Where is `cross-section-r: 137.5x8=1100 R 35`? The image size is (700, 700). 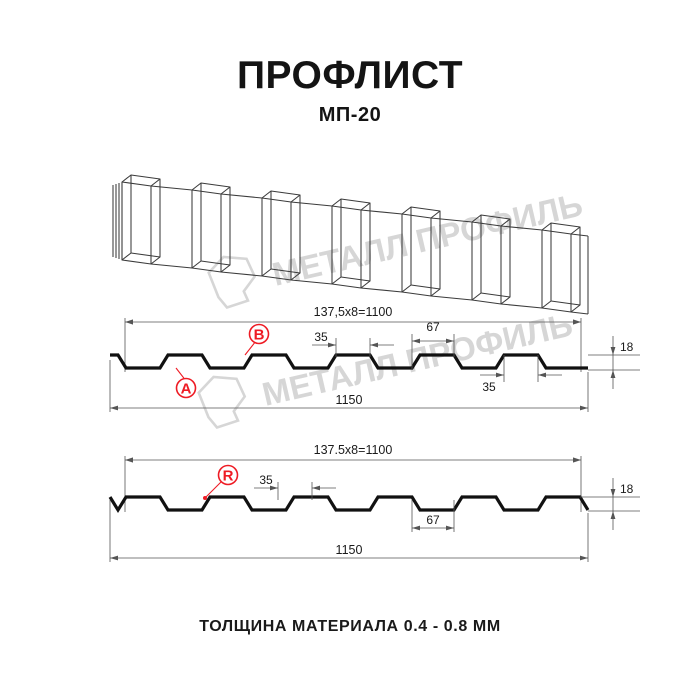
cross-section-r: 137.5x8=1100 R 35 is located at coordinates (374, 502).